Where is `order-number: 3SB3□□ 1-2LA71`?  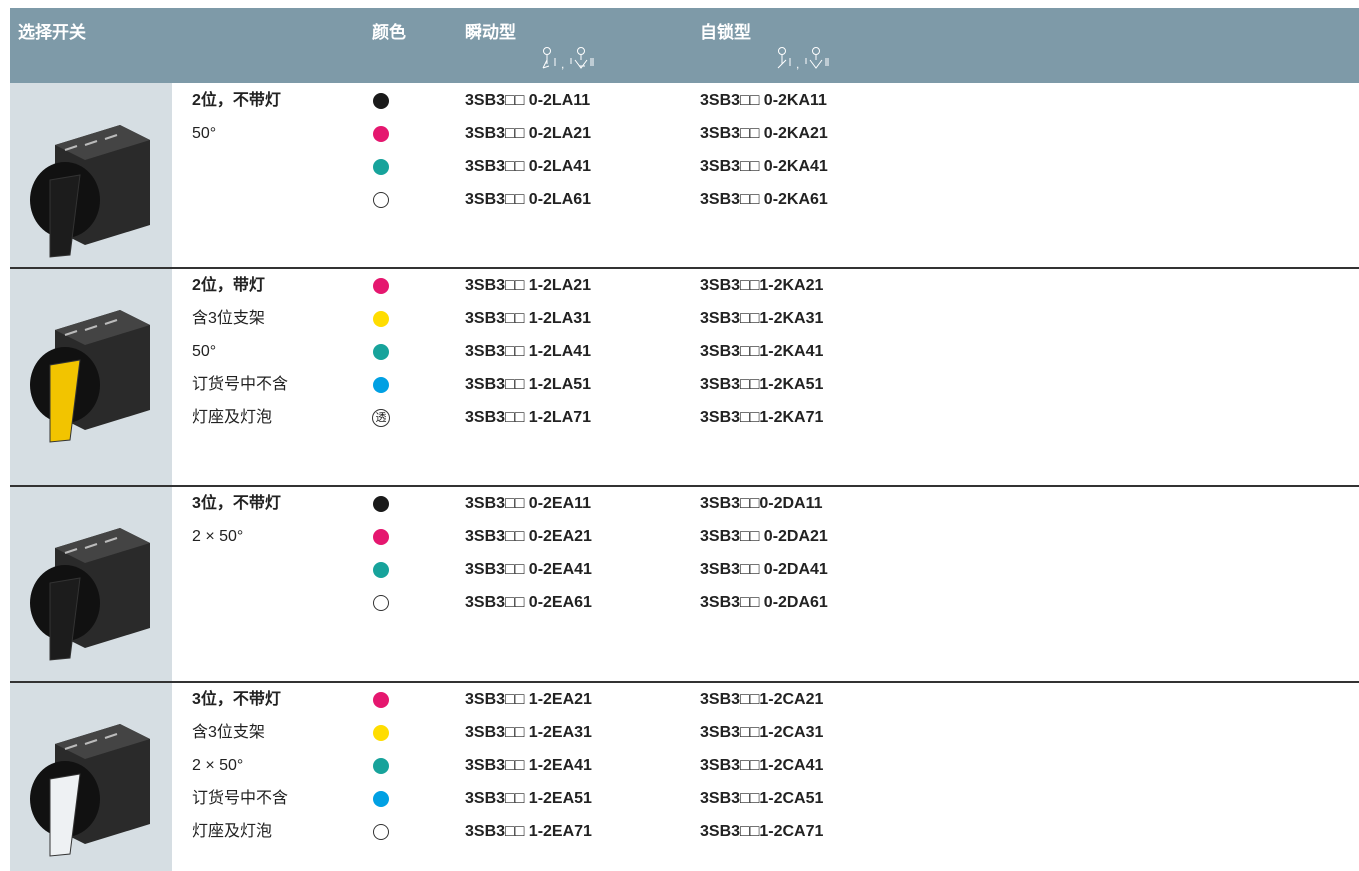
order-number: 3SB3□□ 1-2LA71 is located at coordinates (528, 417).